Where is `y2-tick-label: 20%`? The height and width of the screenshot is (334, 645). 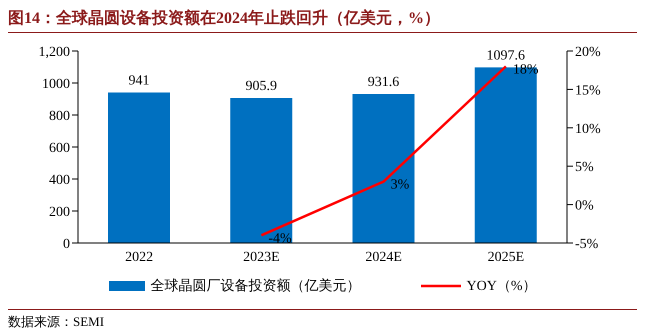 y2-tick-label: 20% is located at coordinates (588, 52).